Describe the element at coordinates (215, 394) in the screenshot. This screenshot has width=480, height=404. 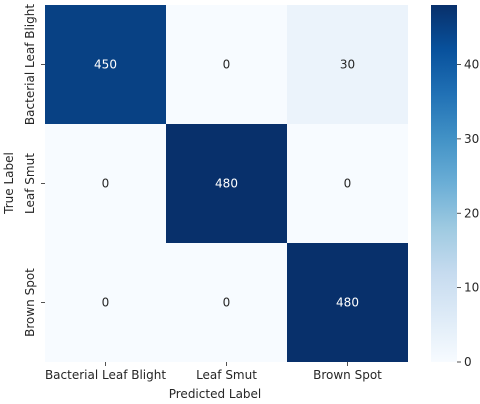
I see `x-axis-label: Predicted Label` at that location.